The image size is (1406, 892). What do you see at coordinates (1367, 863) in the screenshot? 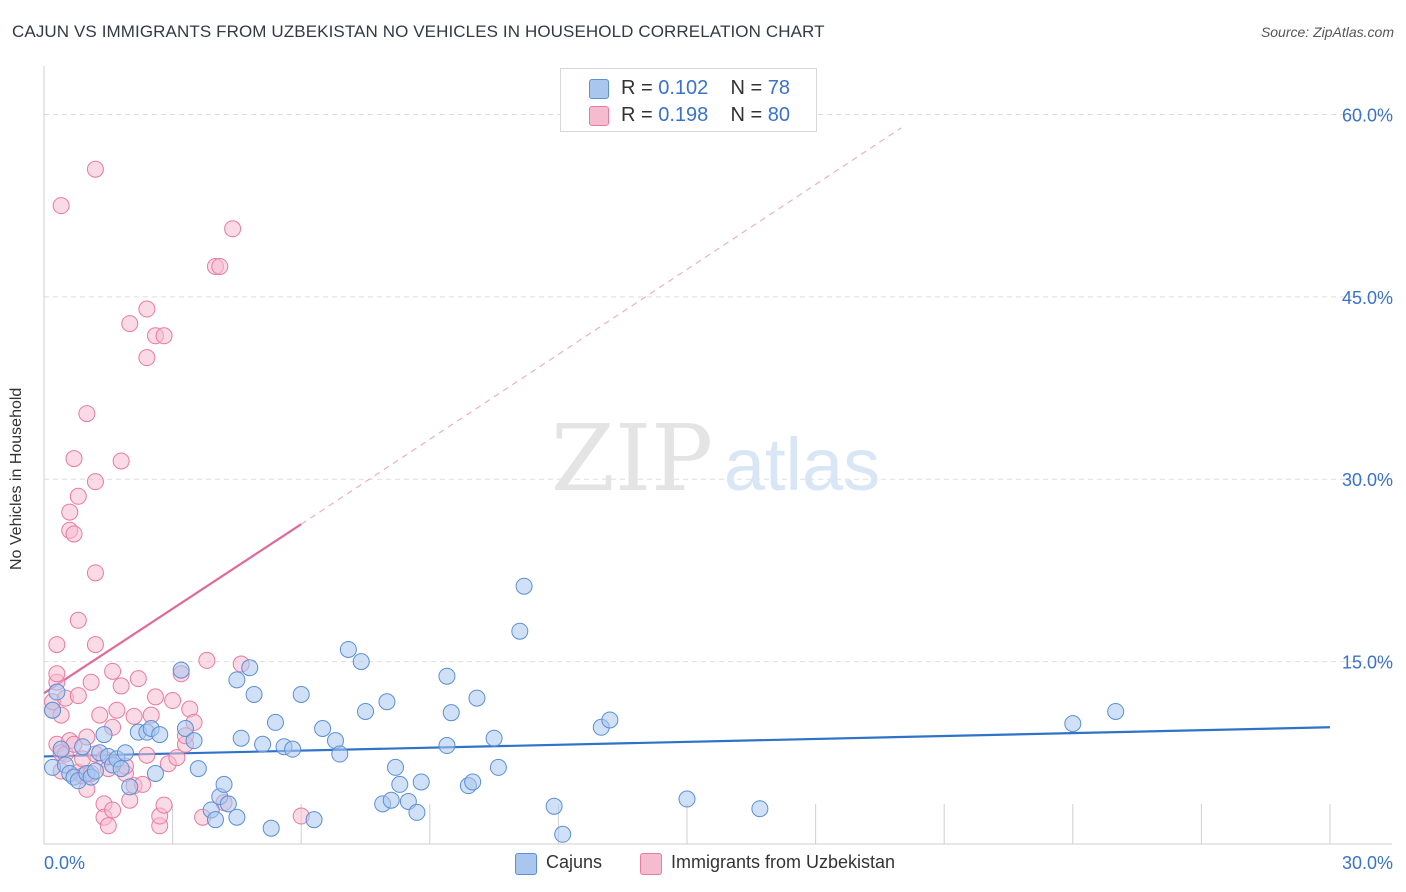
I see `x-tick-label: 30.0%` at bounding box center [1367, 863].